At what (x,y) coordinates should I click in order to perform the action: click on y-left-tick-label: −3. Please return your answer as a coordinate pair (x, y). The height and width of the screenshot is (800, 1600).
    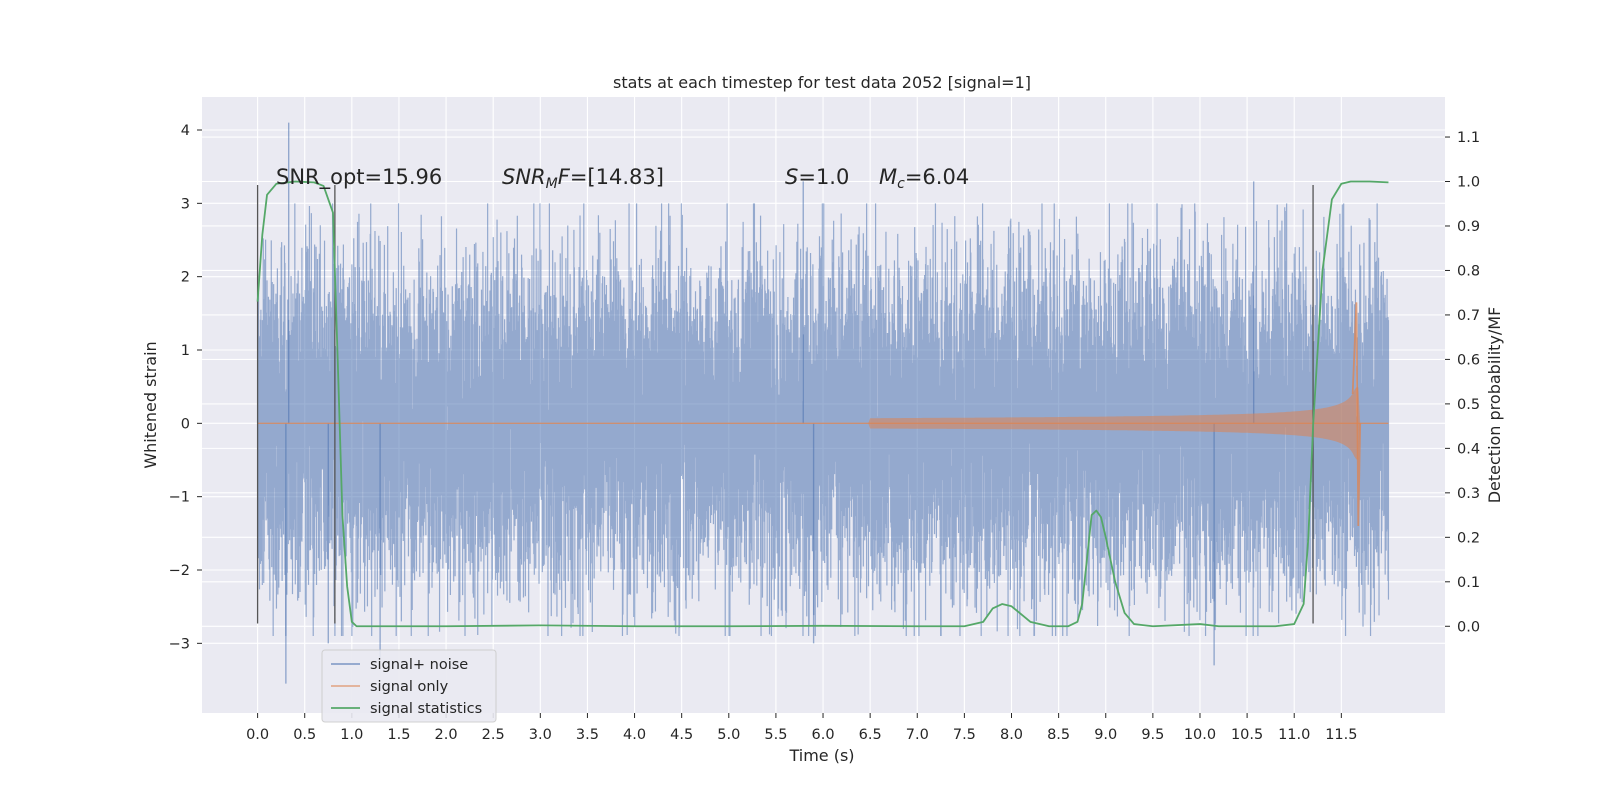
    Looking at the image, I should click on (179, 644).